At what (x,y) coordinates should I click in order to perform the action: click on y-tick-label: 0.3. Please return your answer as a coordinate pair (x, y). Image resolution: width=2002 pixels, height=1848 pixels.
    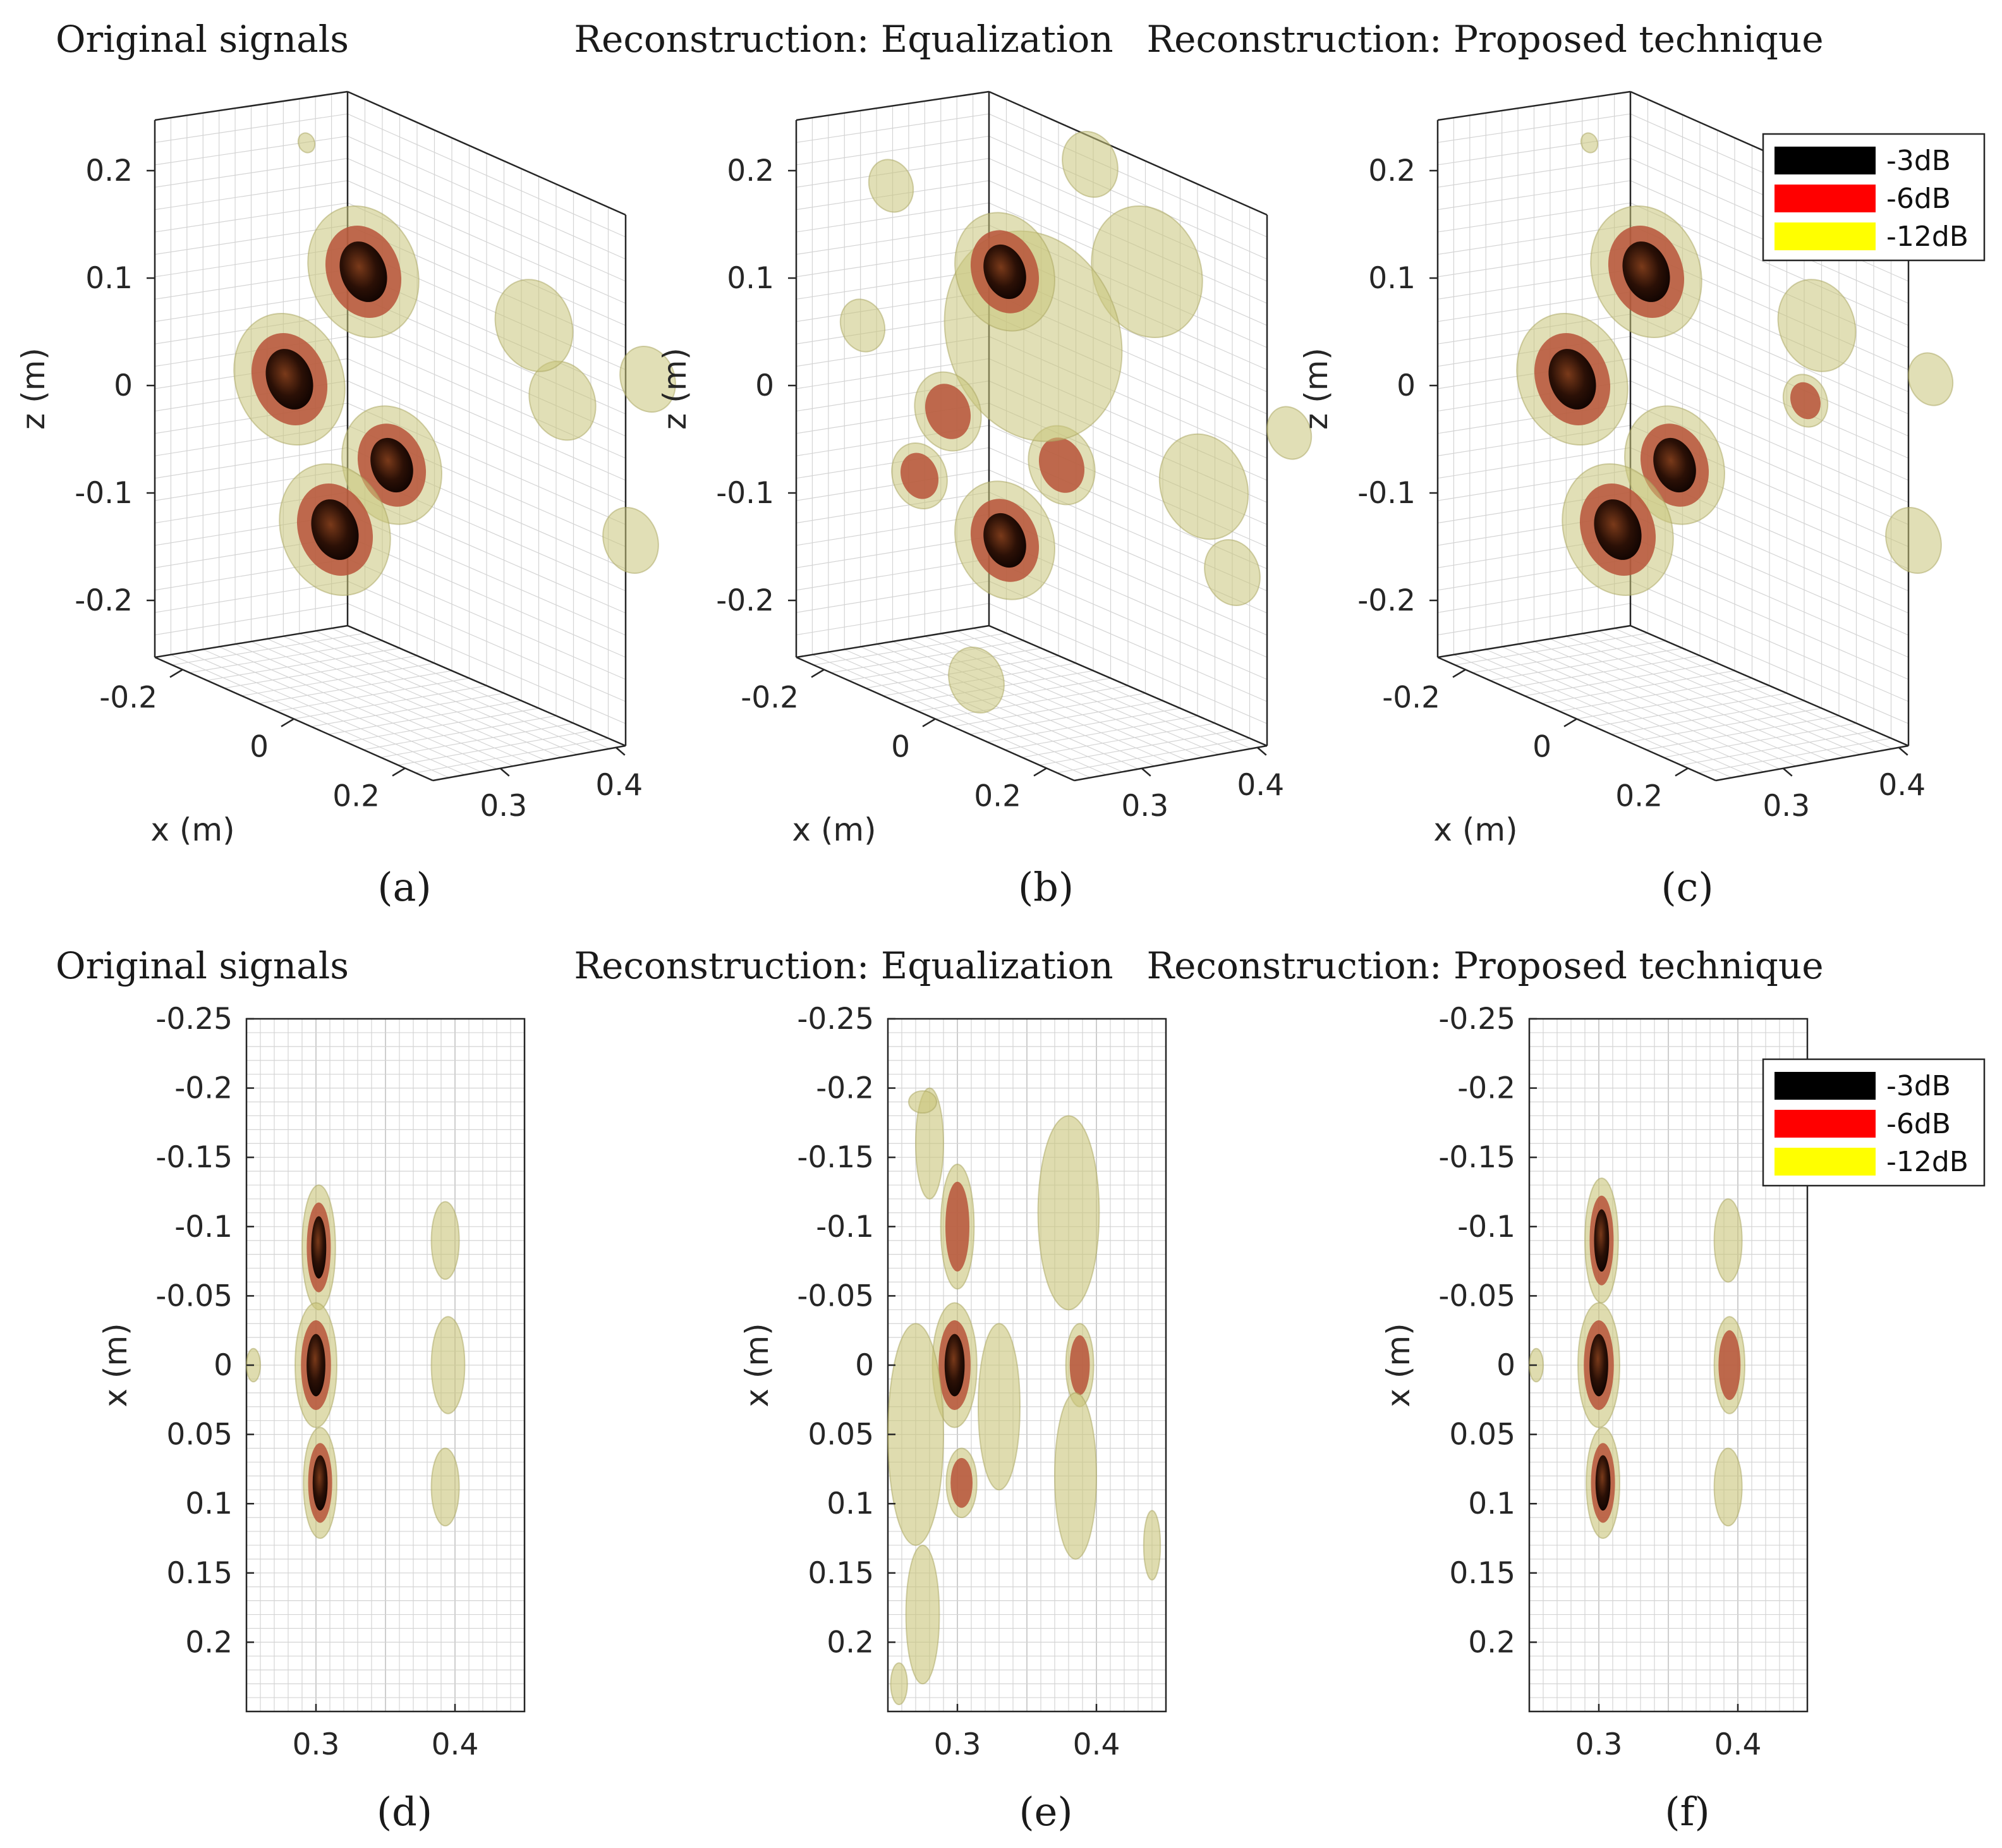
    Looking at the image, I should click on (1786, 806).